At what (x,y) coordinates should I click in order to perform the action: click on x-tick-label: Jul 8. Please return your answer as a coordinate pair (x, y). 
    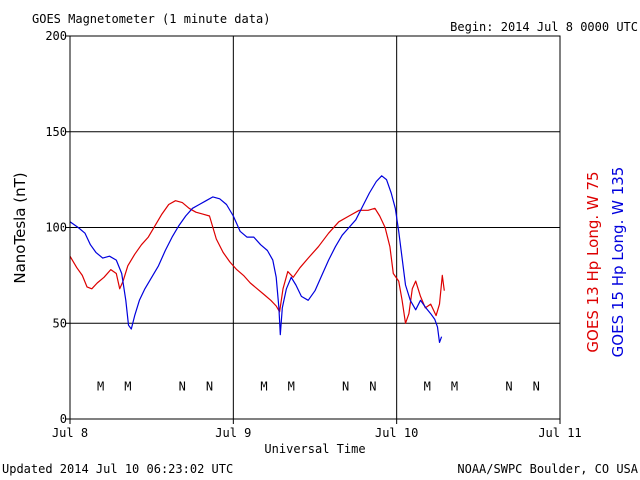
    Looking at the image, I should click on (70, 433).